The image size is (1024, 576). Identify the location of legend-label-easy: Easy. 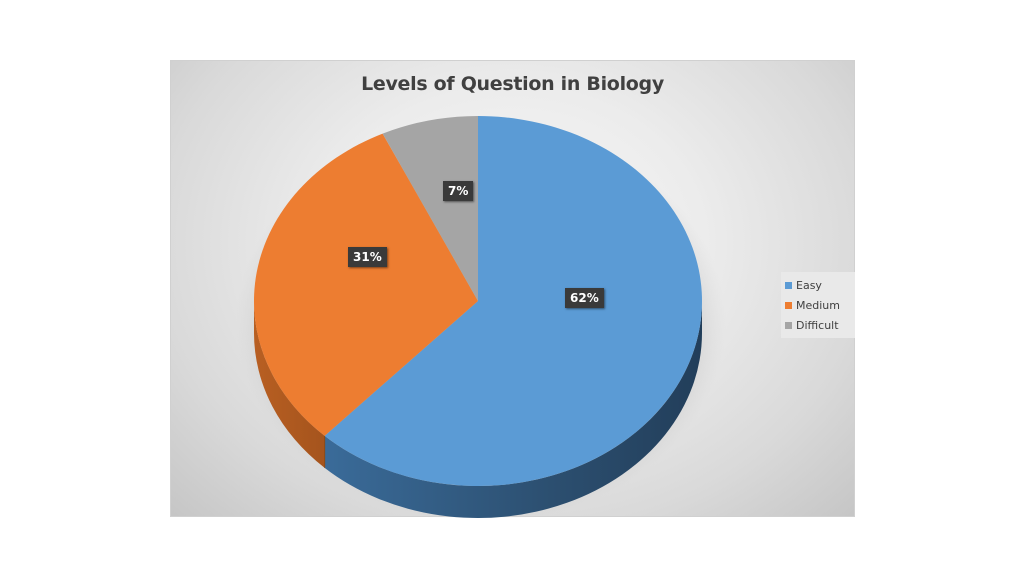
(809, 285).